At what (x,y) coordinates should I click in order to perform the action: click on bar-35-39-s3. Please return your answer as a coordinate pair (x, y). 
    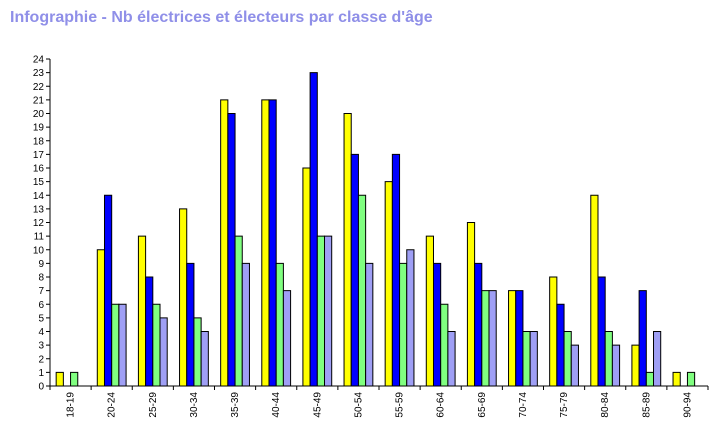
    Looking at the image, I should click on (238, 311).